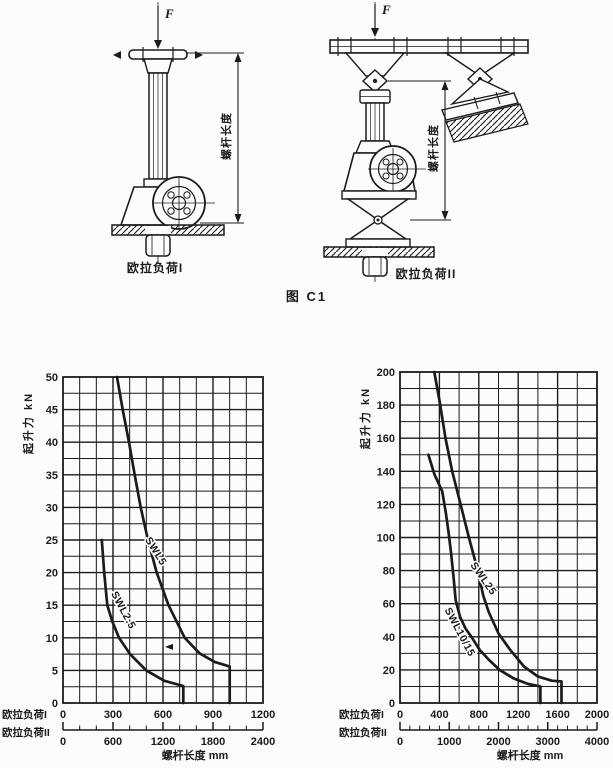 This screenshot has height=768, width=613. Describe the element at coordinates (213, 742) in the screenshot. I see `x-tick-label-load2: 1800` at that location.